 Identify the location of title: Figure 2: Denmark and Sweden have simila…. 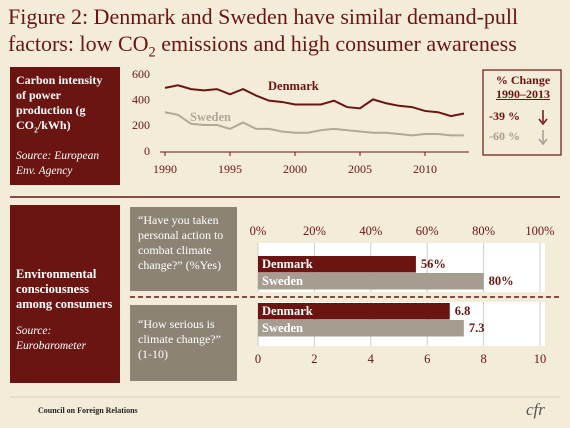
(263, 17).